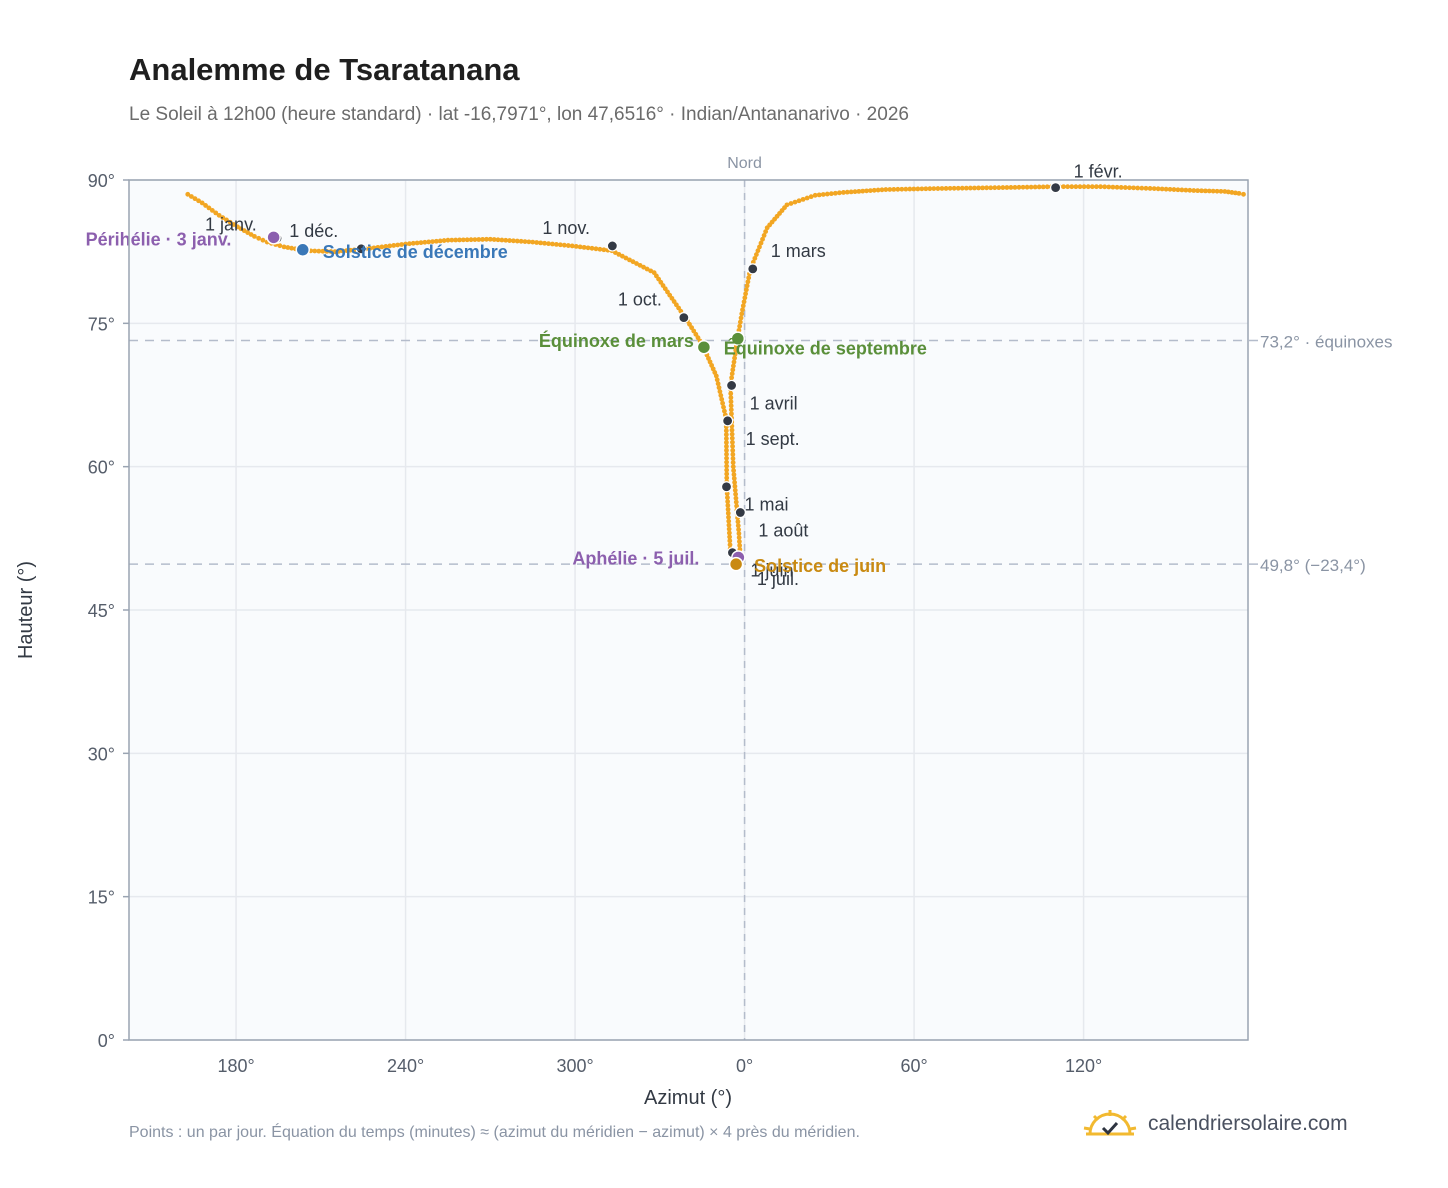 Image resolution: width=1448 pixels, height=1188 pixels. Describe the element at coordinates (744, 163) in the screenshot. I see `north-label: Nord` at that location.